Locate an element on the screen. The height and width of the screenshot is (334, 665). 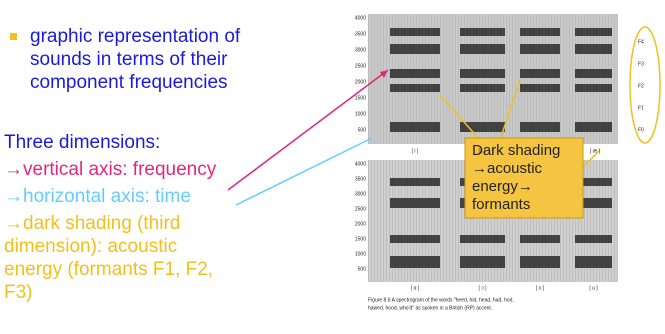
arrow-time is located at coordinates (304, 171).